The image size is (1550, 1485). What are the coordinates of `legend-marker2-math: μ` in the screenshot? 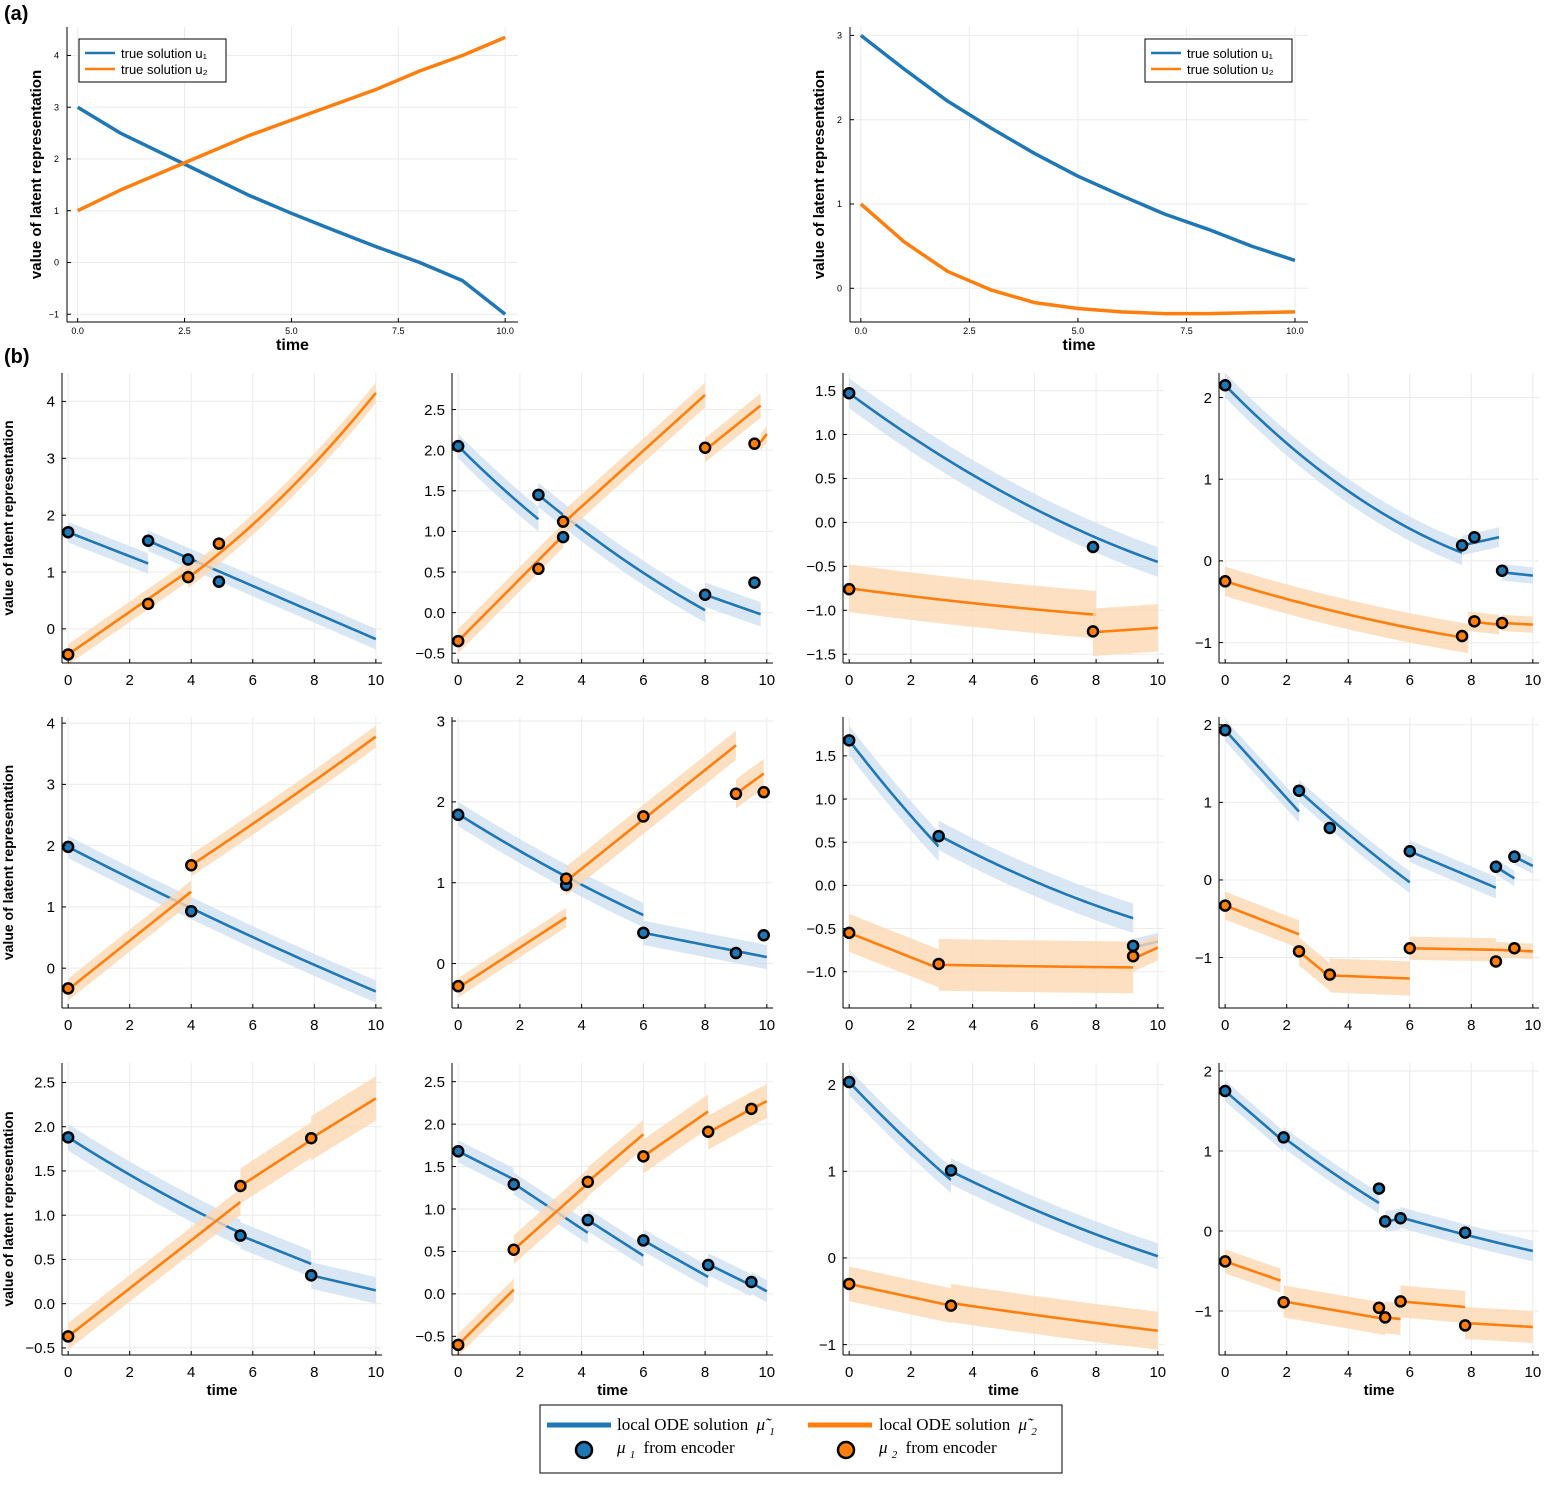 It's located at (883, 1447).